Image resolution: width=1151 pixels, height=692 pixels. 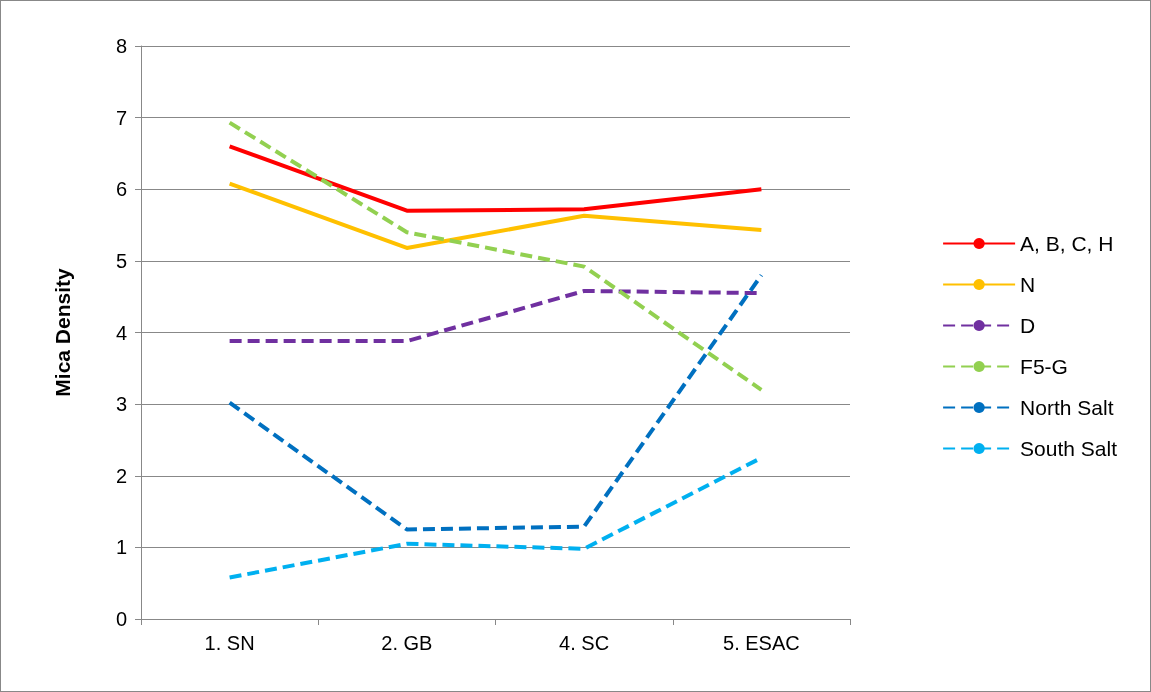 What do you see at coordinates (761, 643) in the screenshot?
I see `x-tick-label: 5. ESAC` at bounding box center [761, 643].